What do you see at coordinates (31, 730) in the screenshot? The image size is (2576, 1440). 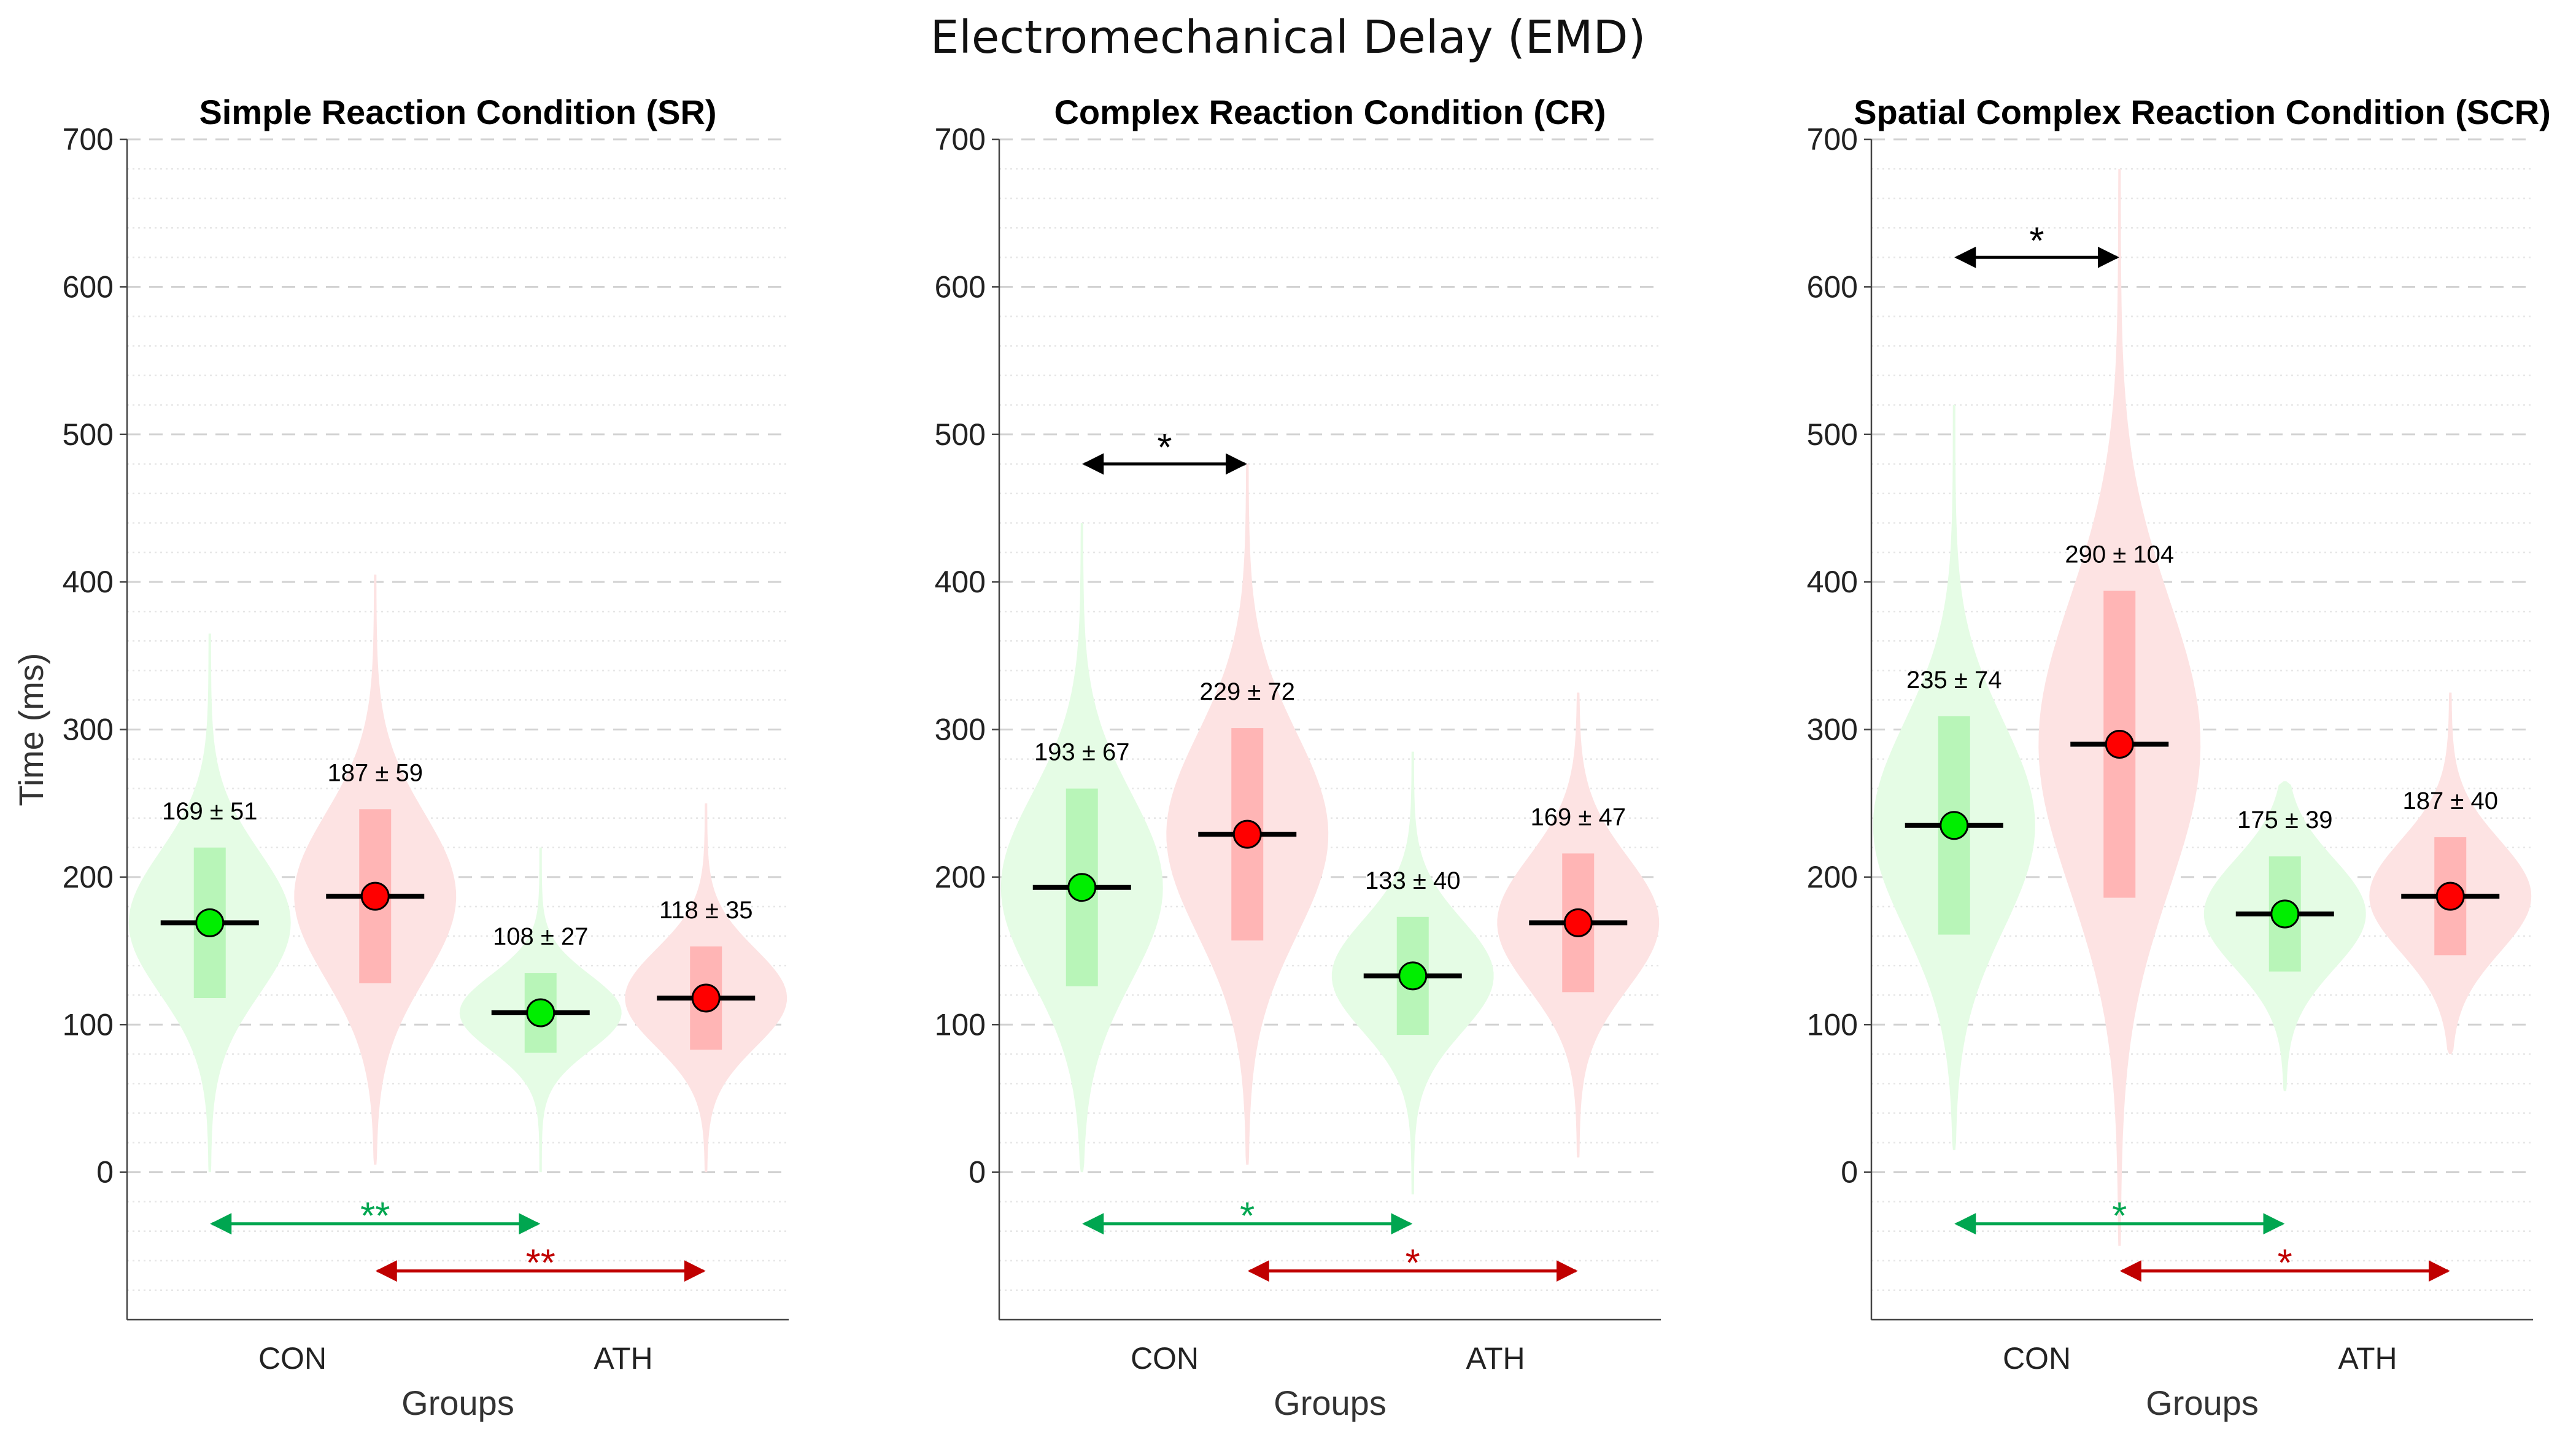 I see `y-axis-label: Time (ms)` at bounding box center [31, 730].